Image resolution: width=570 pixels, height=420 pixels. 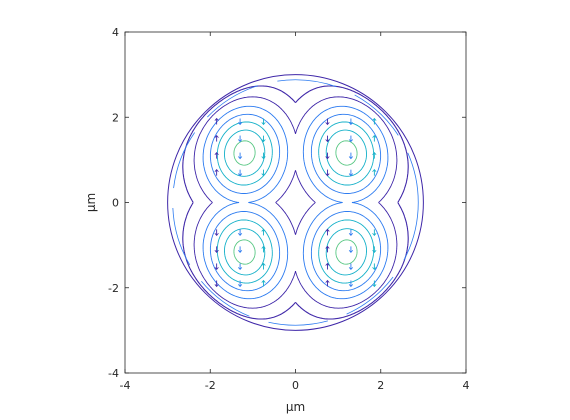 I want to click on y-tick-label: 0, so click(x=115, y=203).